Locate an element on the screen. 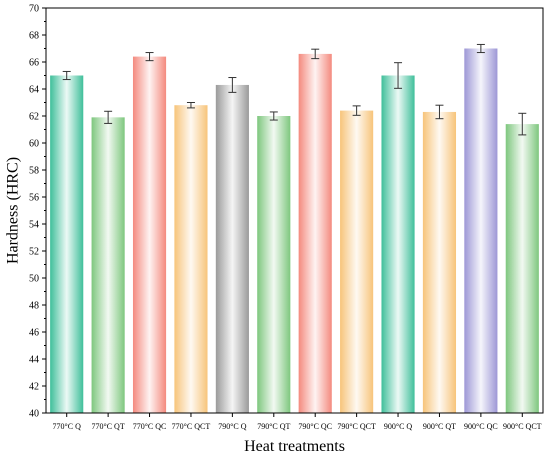  y-tick-label: 40 is located at coordinates (34, 414).